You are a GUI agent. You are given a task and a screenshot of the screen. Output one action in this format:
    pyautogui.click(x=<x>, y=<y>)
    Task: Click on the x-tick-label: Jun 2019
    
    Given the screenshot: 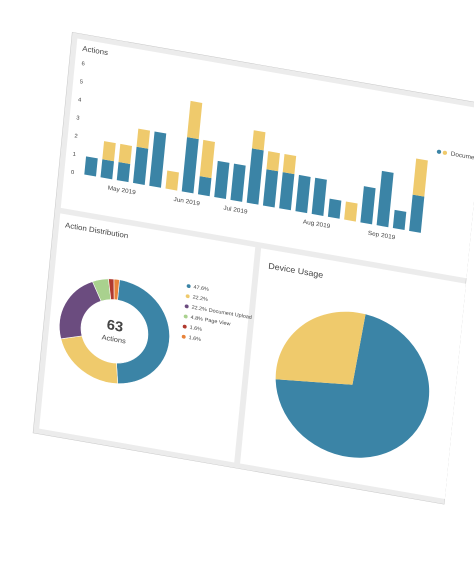 What is the action you would take?
    pyautogui.click(x=186, y=201)
    